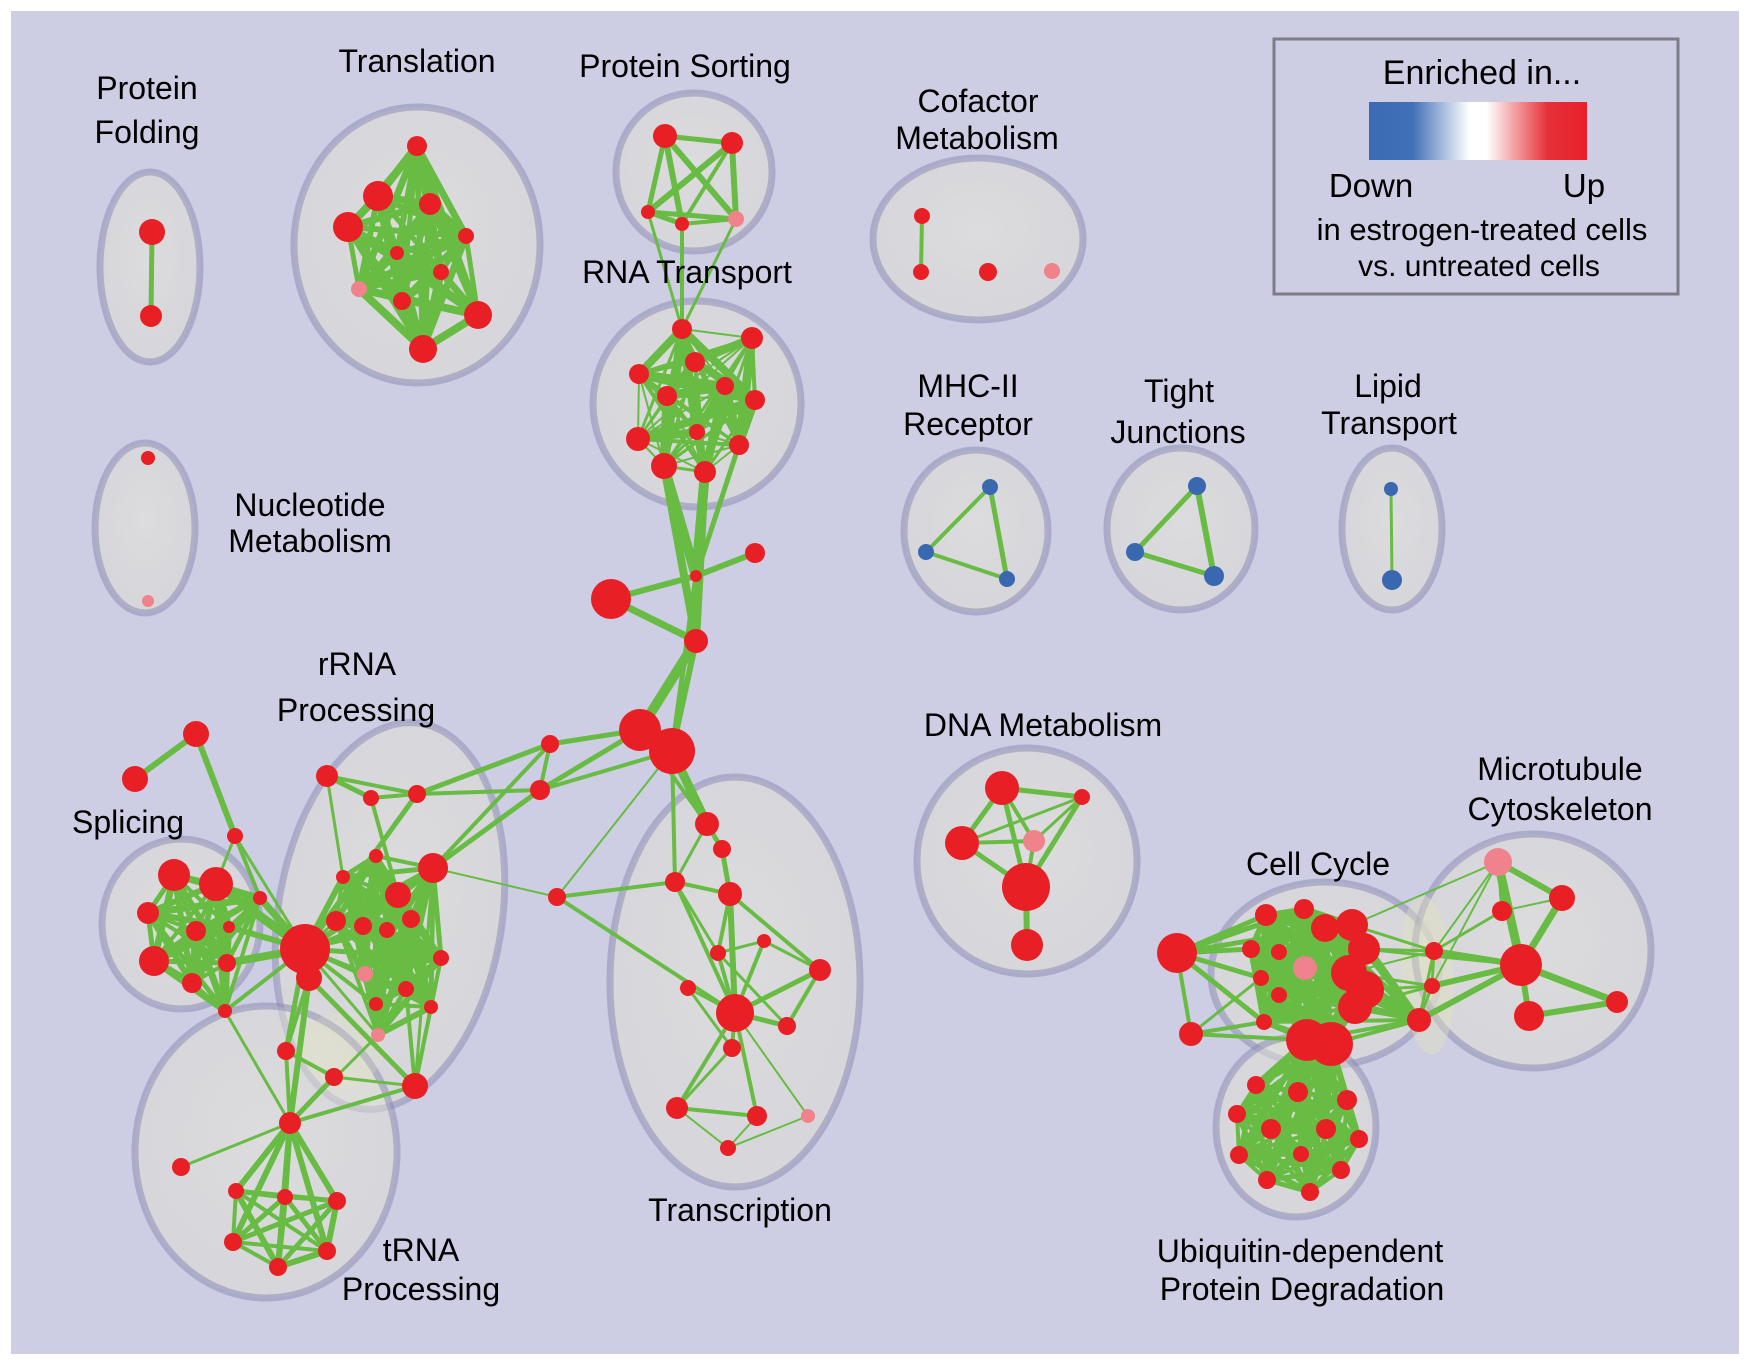  I want to click on svg-text: Cytoskeleton, so click(1560, 809).